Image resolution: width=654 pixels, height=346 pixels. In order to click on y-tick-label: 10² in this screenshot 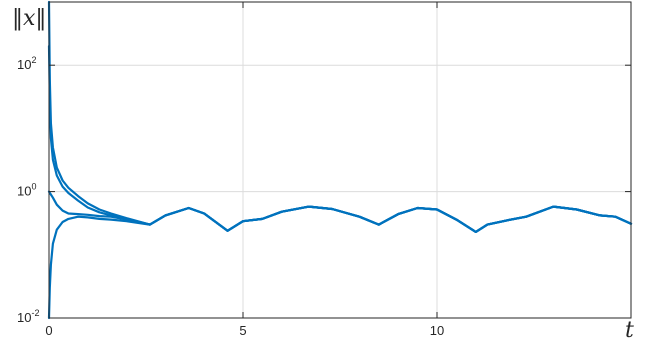, I will do `click(26, 63)`.